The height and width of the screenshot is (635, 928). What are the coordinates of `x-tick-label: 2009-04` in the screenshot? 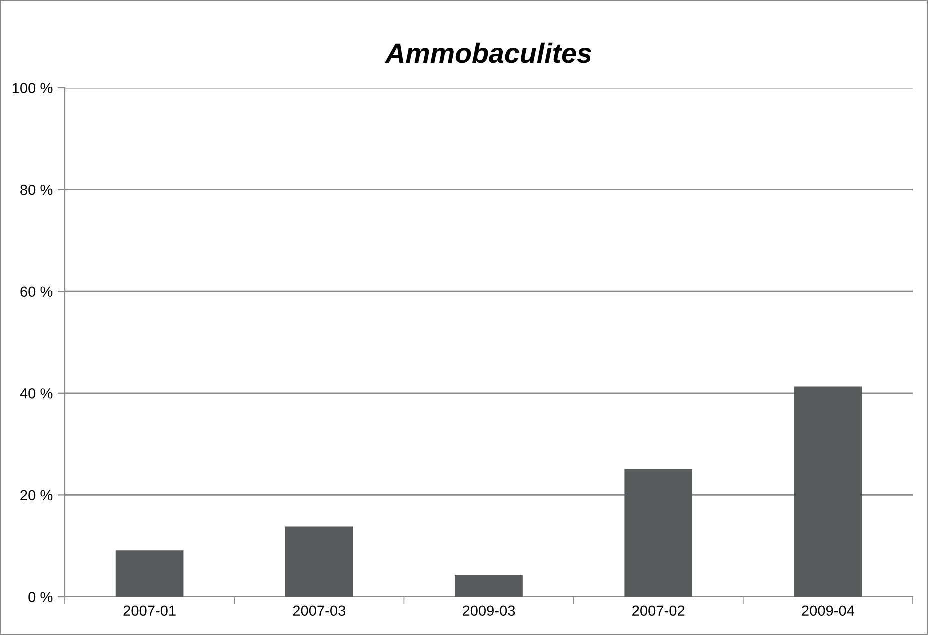 It's located at (828, 611).